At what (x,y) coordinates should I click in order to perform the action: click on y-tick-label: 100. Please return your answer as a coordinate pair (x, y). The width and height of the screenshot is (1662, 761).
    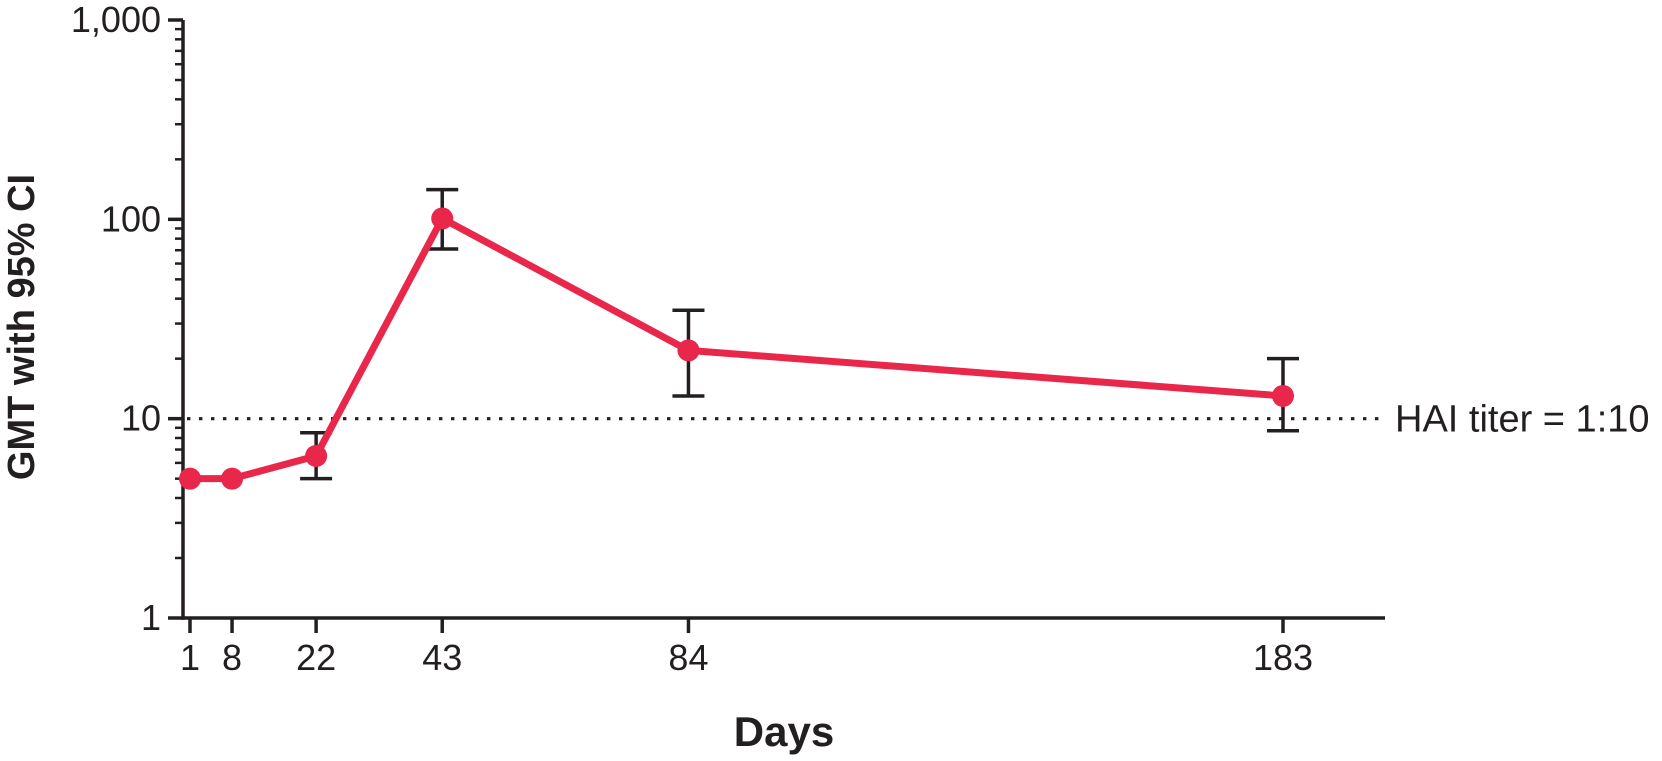
    Looking at the image, I should click on (131, 218).